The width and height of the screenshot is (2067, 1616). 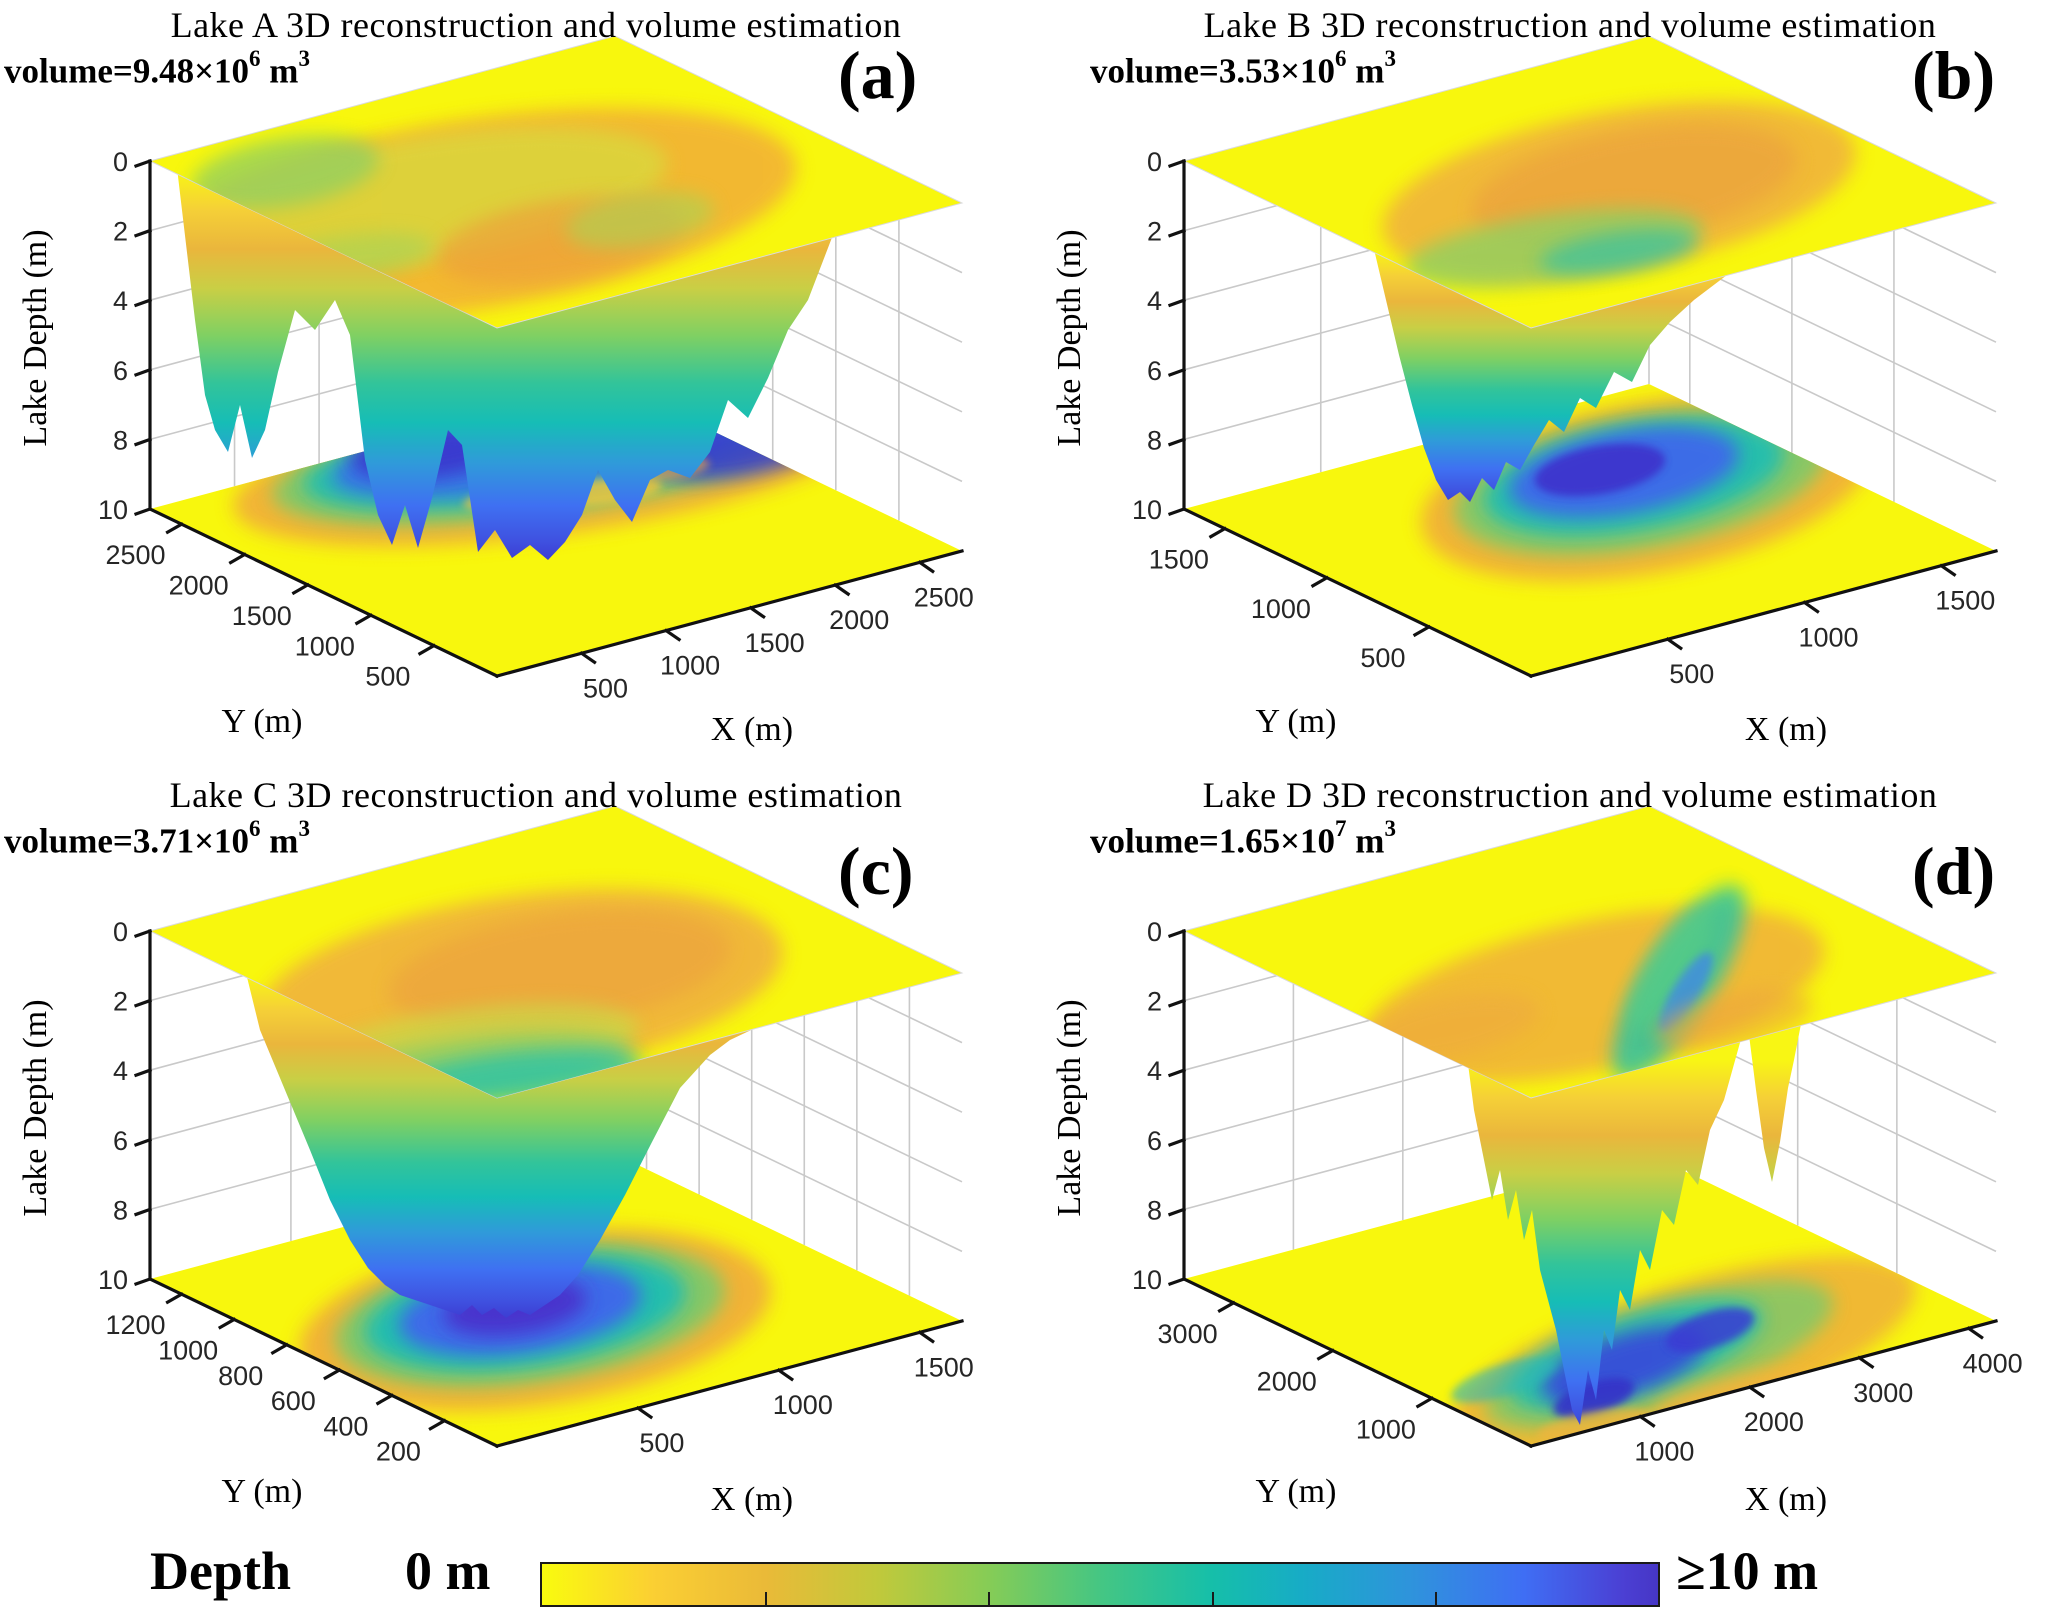 I want to click on volume-annotation: volume=3.53×106 m3, so click(x=1243, y=69).